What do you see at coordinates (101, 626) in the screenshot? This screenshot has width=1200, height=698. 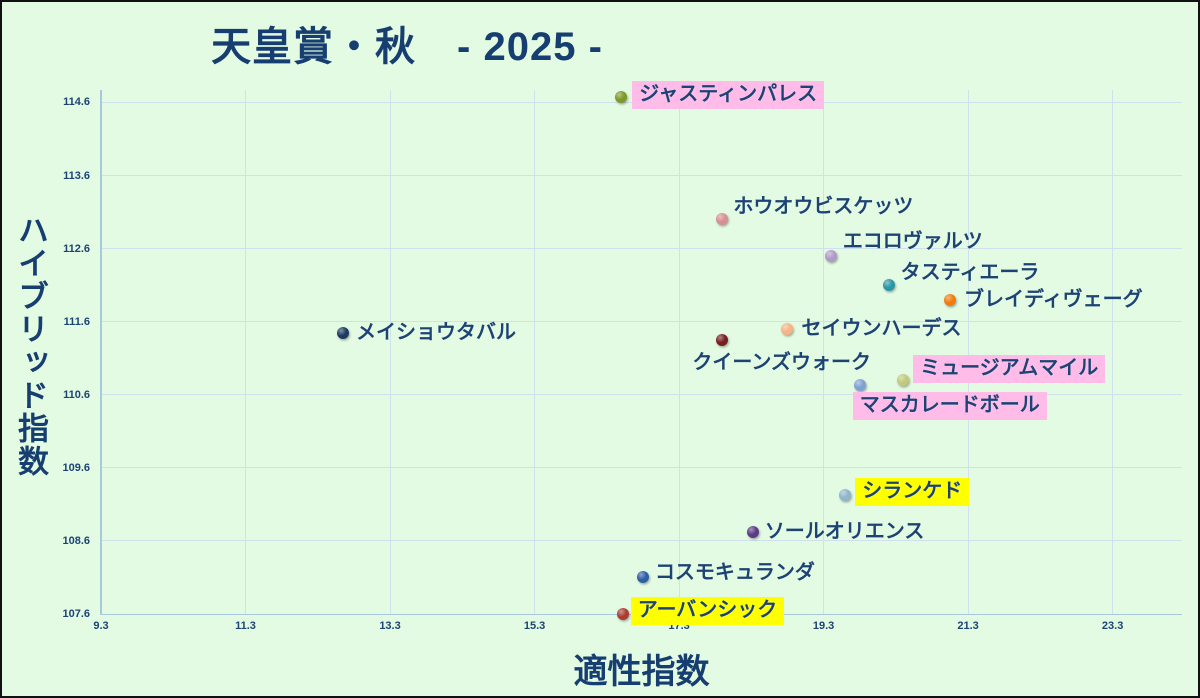 I see `x-tick-label: 9.3` at bounding box center [101, 626].